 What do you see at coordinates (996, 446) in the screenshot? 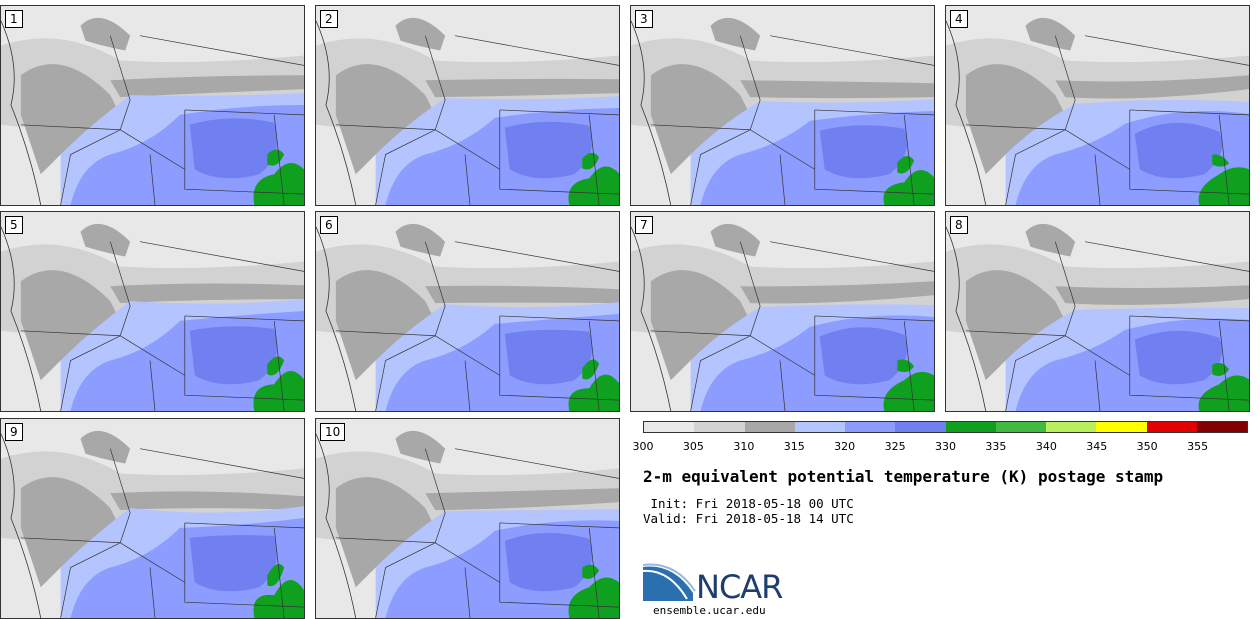
I see `colorbar-tick-label: 335` at bounding box center [996, 446].